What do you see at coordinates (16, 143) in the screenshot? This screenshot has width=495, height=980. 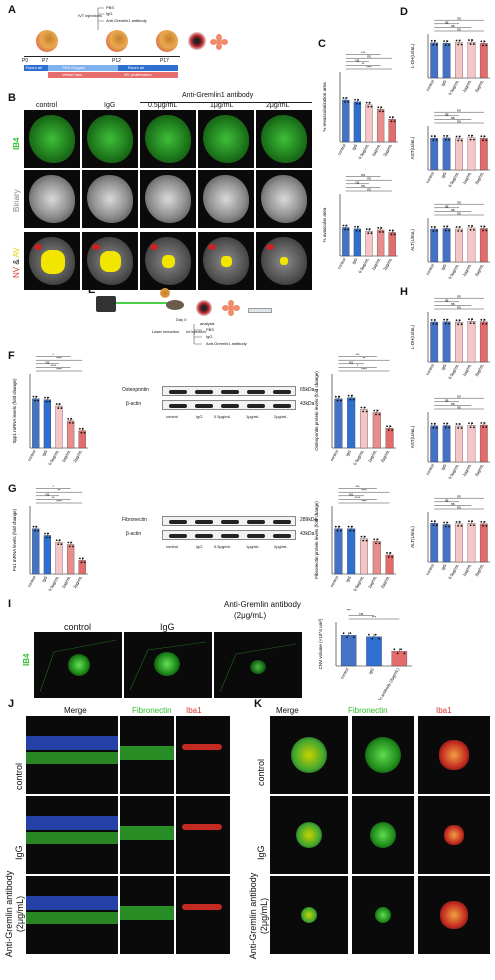 I see `b-row-ib4: IB4` at bounding box center [16, 143].